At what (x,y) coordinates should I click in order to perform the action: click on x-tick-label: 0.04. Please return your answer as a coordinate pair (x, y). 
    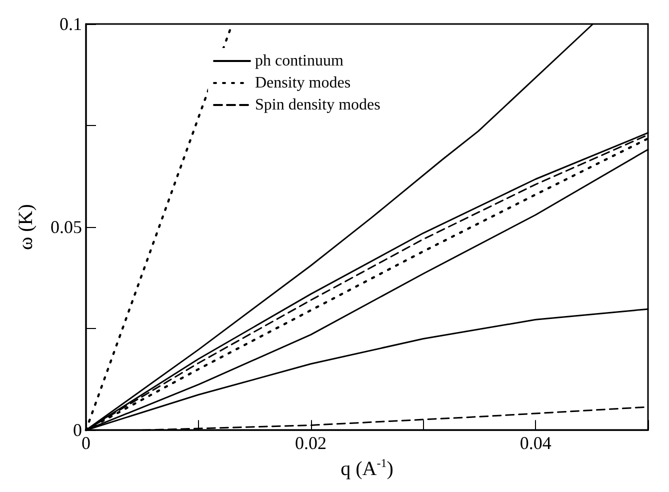
    Looking at the image, I should click on (536, 443).